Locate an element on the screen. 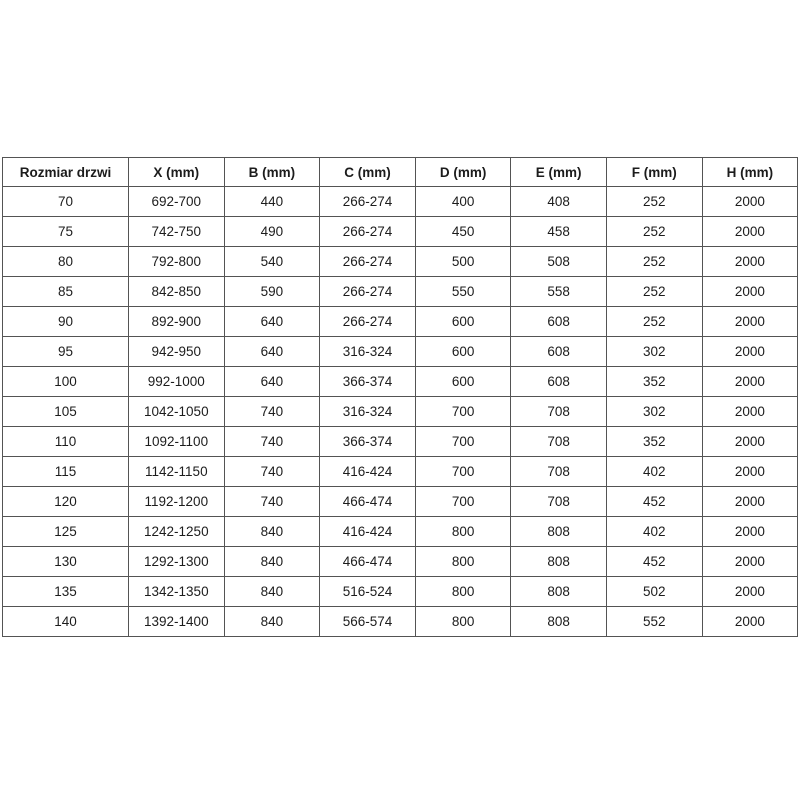 Image resolution: width=800 pixels, height=800 pixels. table-row: 130 1292-1300 840 466-474 800 808 452 2000 is located at coordinates (400, 561).